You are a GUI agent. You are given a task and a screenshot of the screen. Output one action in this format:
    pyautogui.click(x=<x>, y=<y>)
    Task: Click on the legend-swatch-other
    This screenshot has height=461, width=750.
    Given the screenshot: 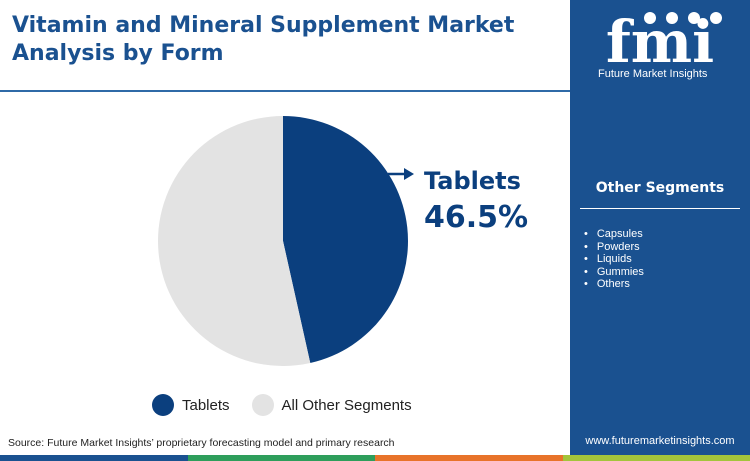 What is the action you would take?
    pyautogui.click(x=262, y=405)
    